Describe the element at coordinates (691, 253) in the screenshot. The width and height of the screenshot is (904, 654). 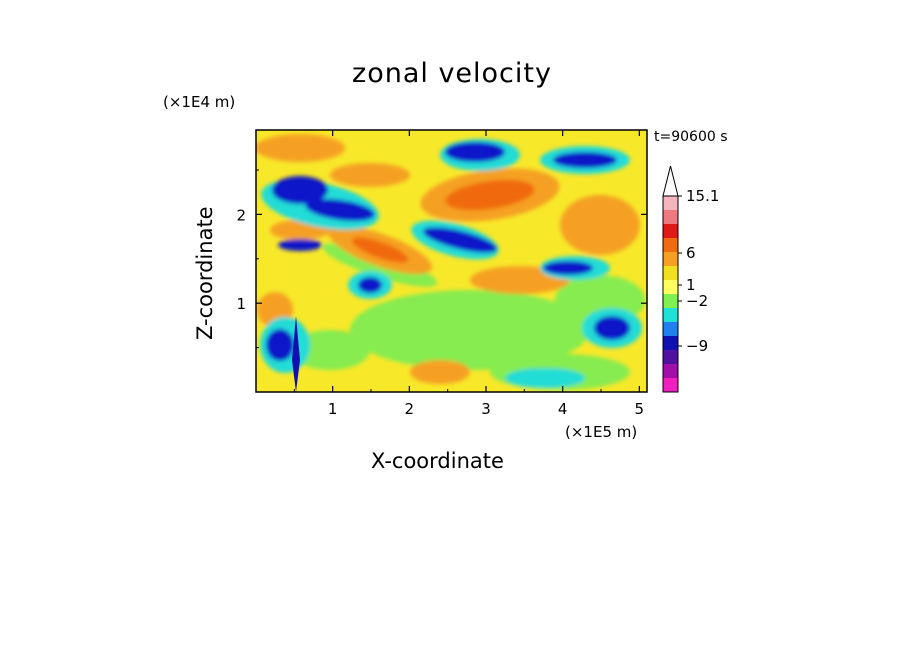
I see `colorbar-label: 6` at that location.